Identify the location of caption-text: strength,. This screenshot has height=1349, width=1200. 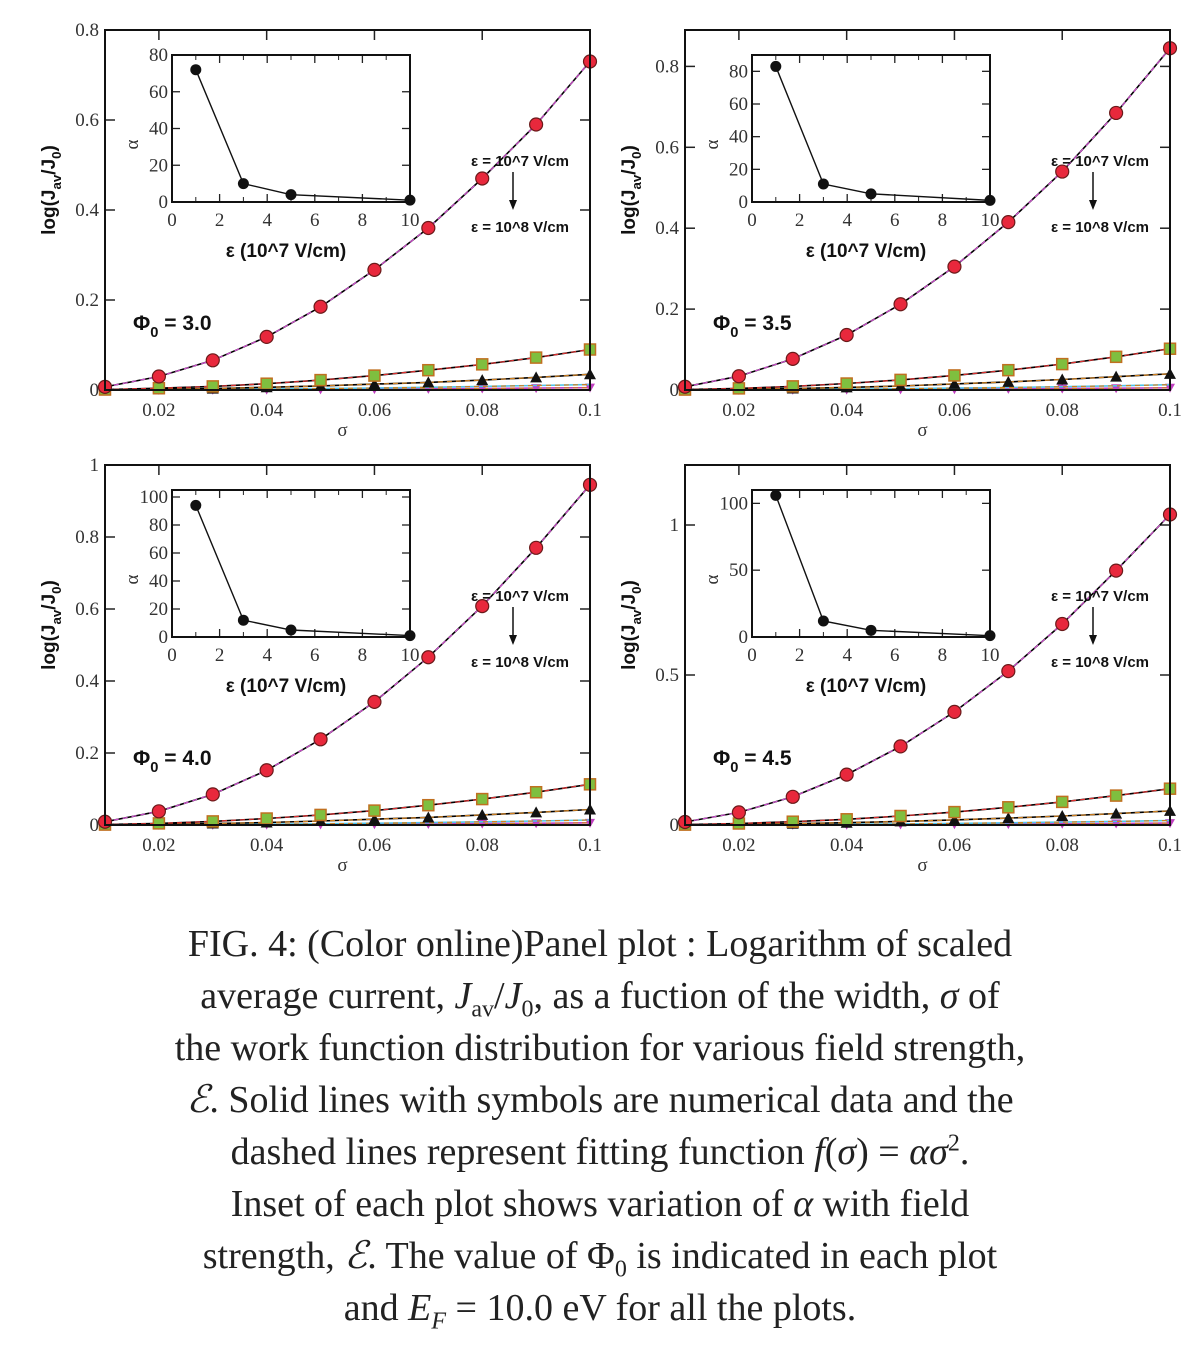
(273, 1256).